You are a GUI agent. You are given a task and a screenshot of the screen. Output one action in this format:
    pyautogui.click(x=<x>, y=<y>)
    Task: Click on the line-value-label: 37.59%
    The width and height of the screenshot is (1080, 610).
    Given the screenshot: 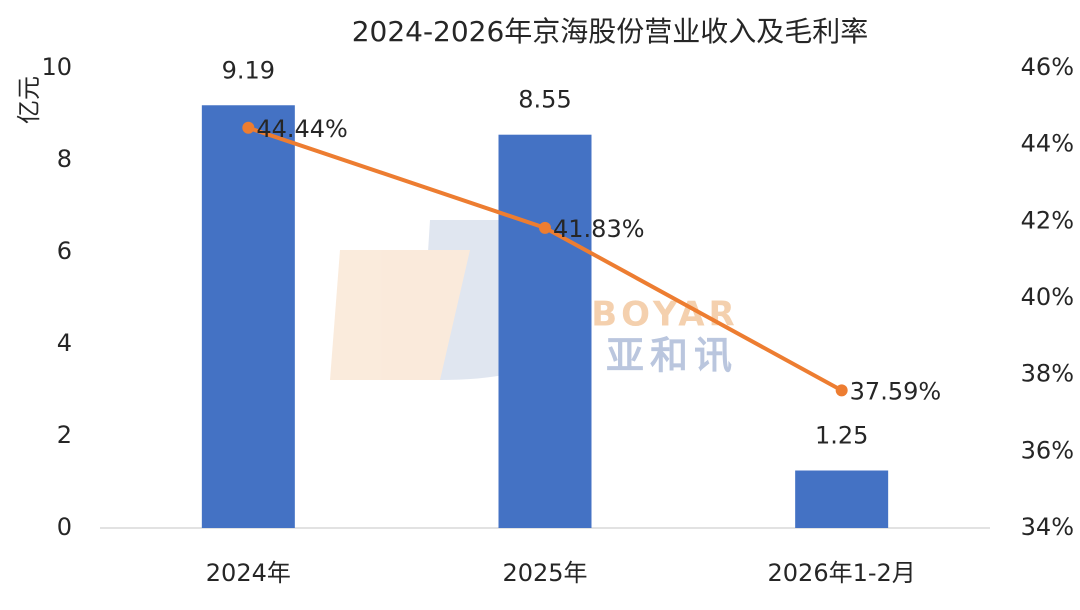 What is the action you would take?
    pyautogui.click(x=896, y=391)
    